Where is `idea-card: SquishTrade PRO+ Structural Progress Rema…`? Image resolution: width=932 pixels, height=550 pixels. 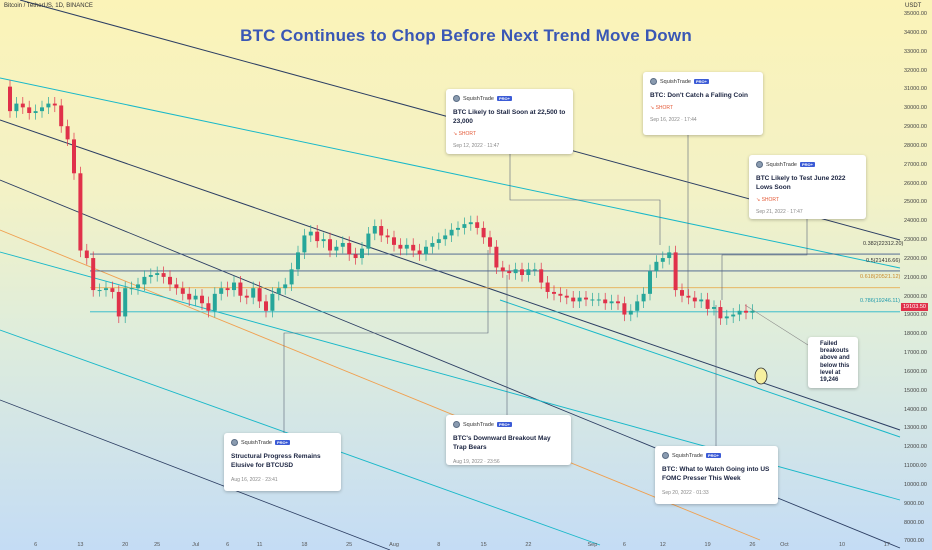
idea-card: SquishTrade PRO+ Structural Progress Rema… is located at coordinates (282, 462).